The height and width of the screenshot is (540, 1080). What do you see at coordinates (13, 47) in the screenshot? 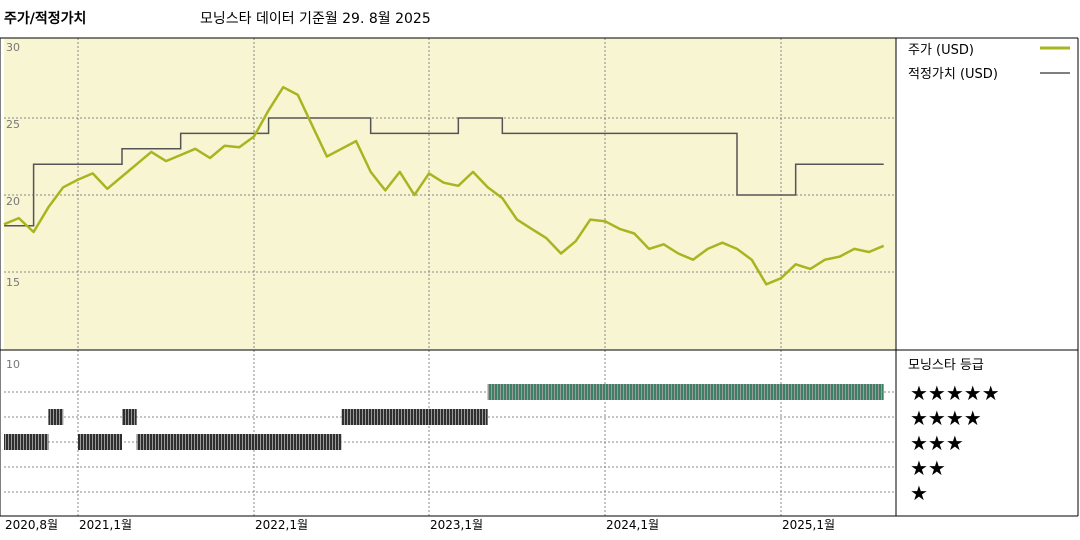
I see `y-tick-label: 30` at bounding box center [13, 47].